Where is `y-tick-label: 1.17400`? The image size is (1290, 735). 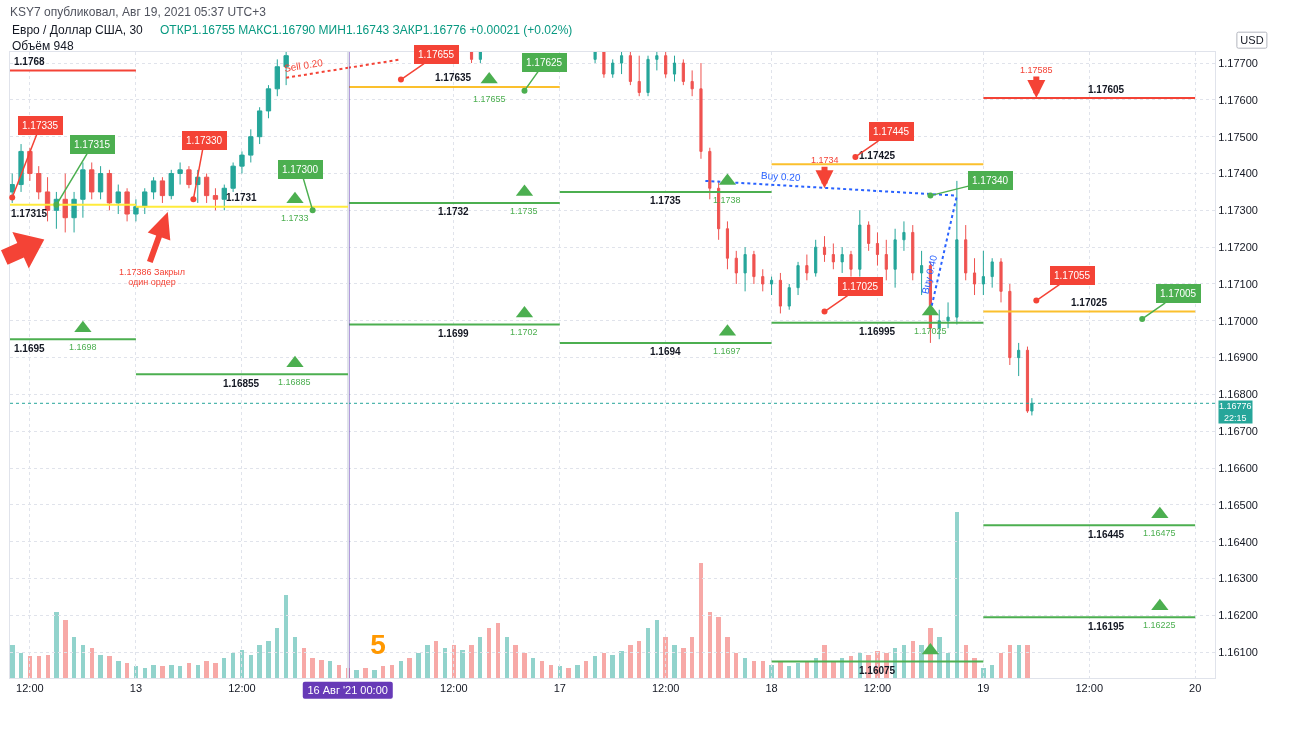 y-tick-label: 1.17400 is located at coordinates (1237, 173).